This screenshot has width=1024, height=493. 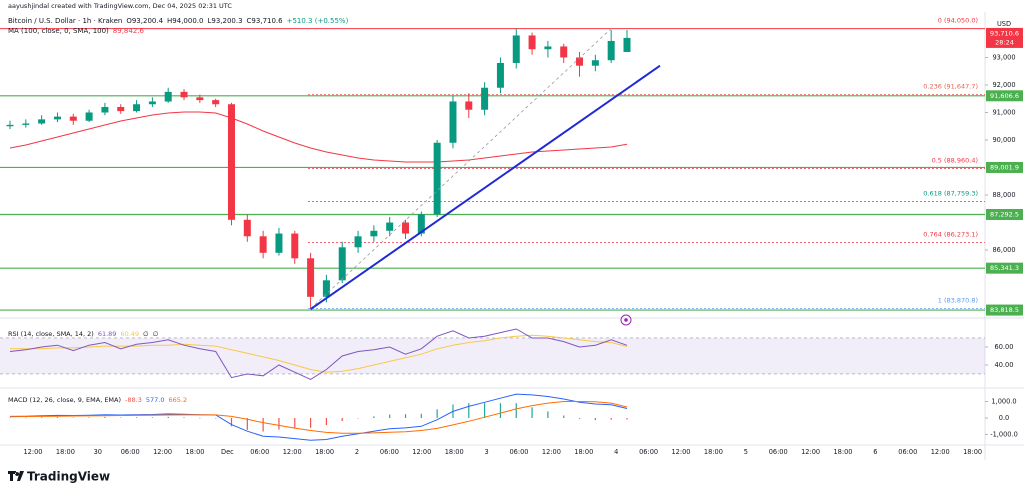 I want to click on event-icon, so click(x=626, y=320).